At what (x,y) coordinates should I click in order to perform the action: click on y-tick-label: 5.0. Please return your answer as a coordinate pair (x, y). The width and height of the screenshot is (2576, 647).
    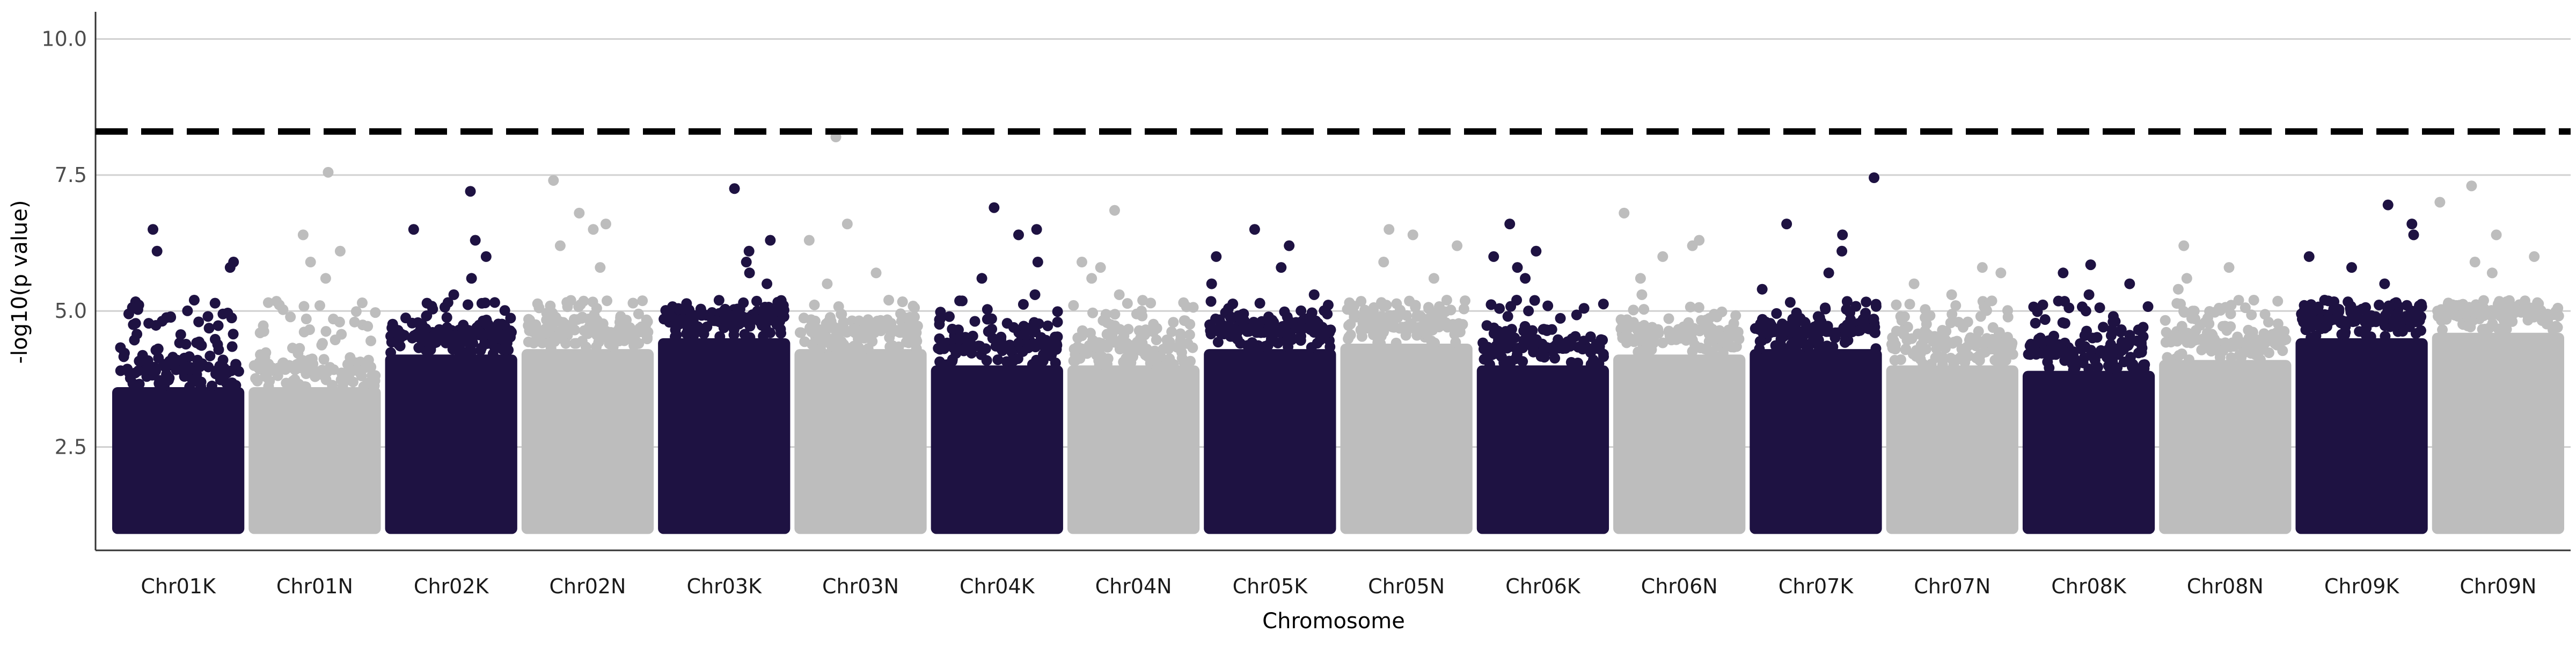
    Looking at the image, I should click on (71, 311).